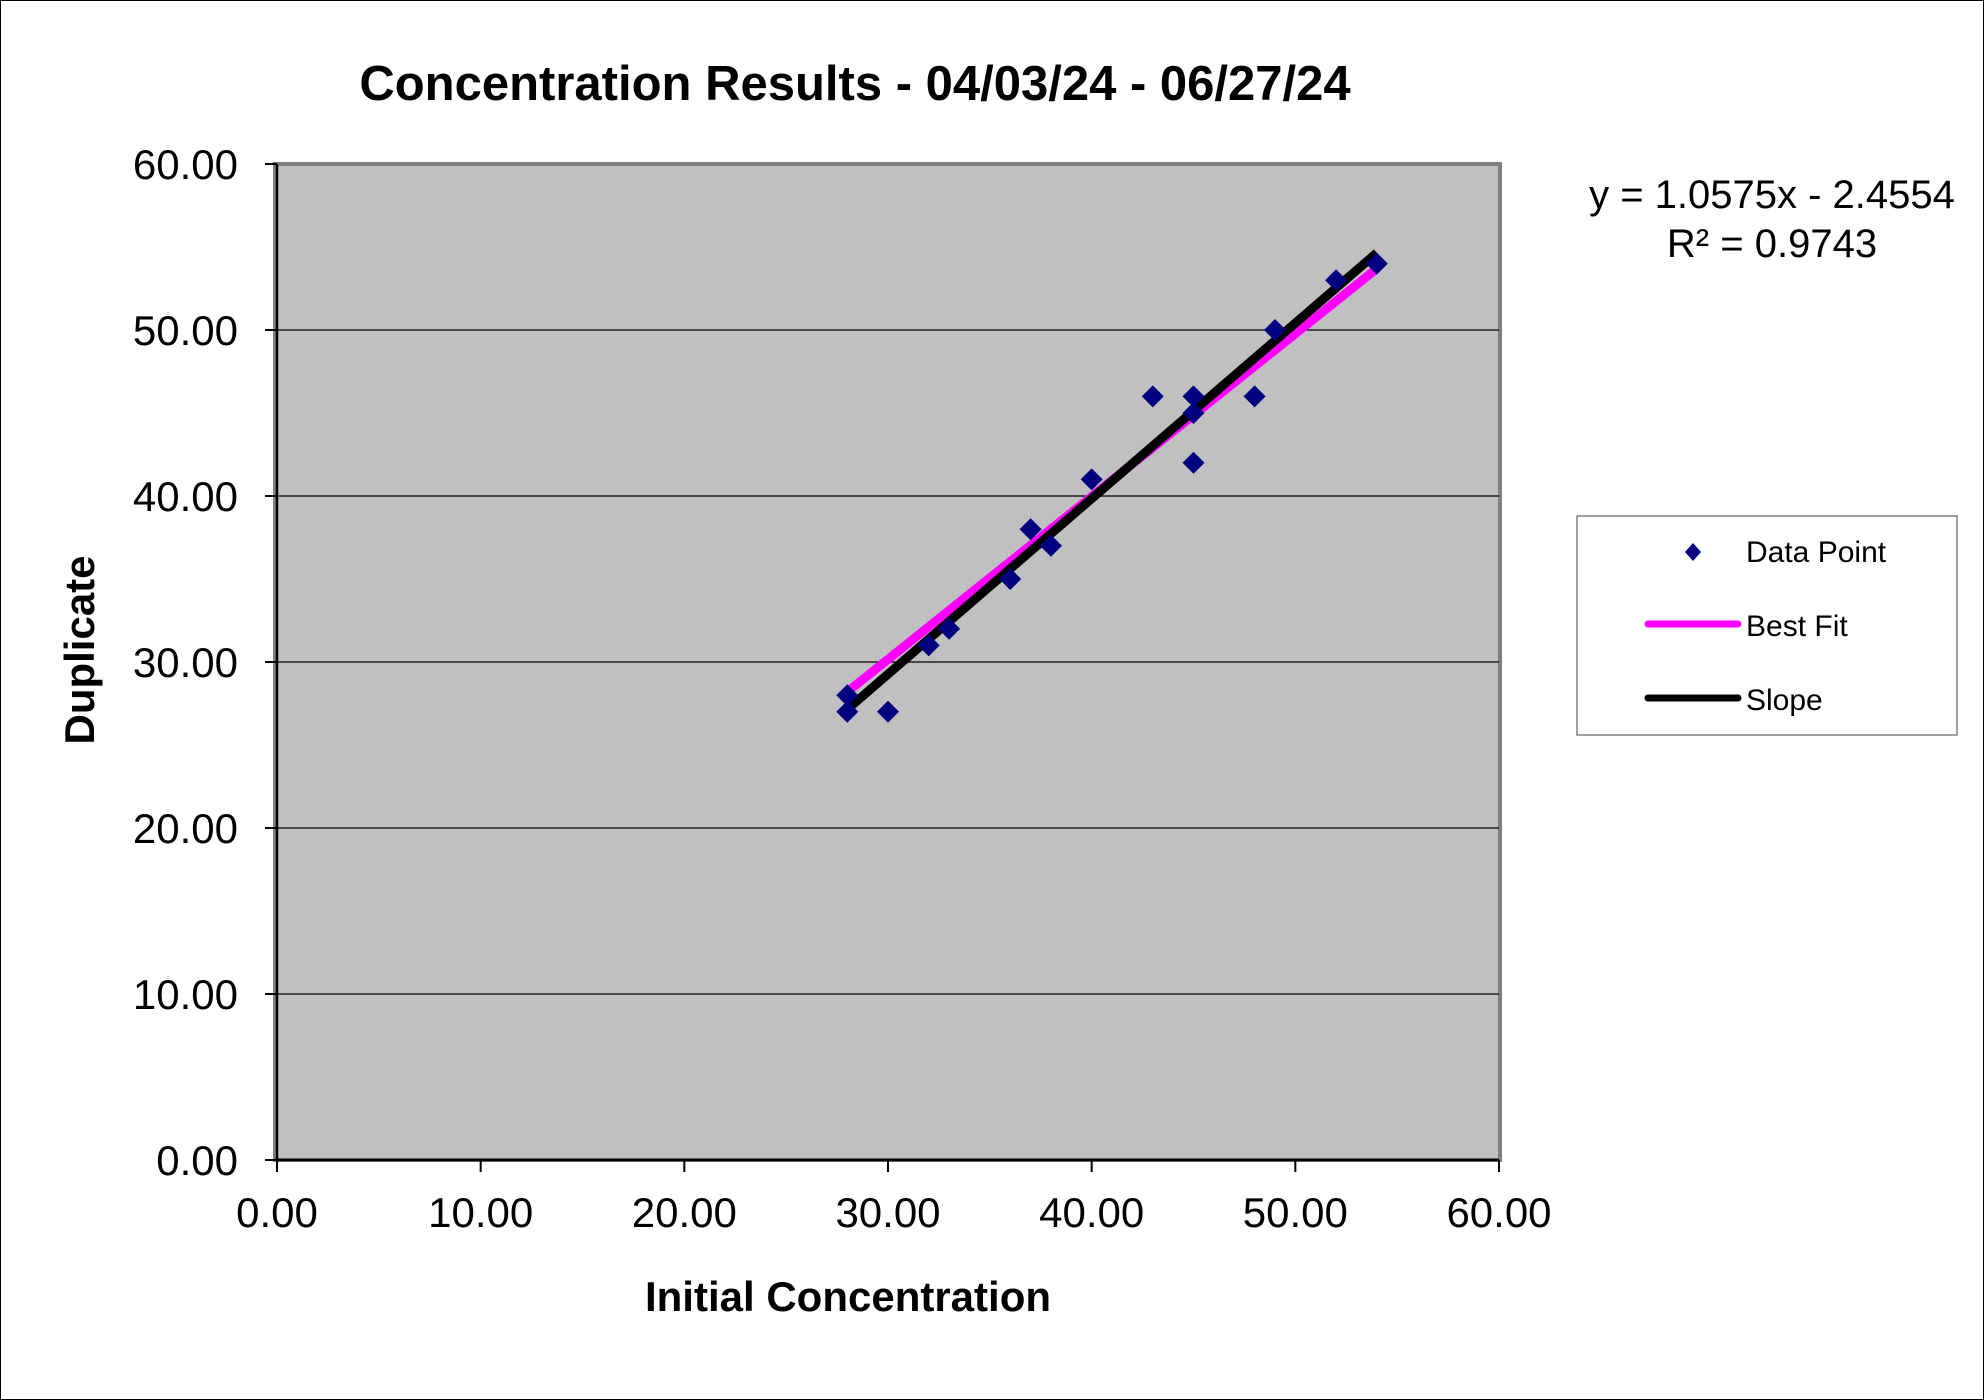  I want to click on data-points, so click(1112, 487).